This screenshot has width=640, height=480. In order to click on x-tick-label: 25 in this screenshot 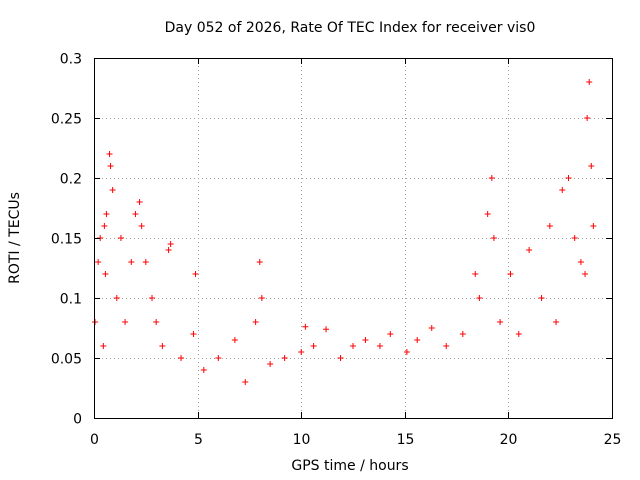, I will do `click(613, 440)`.